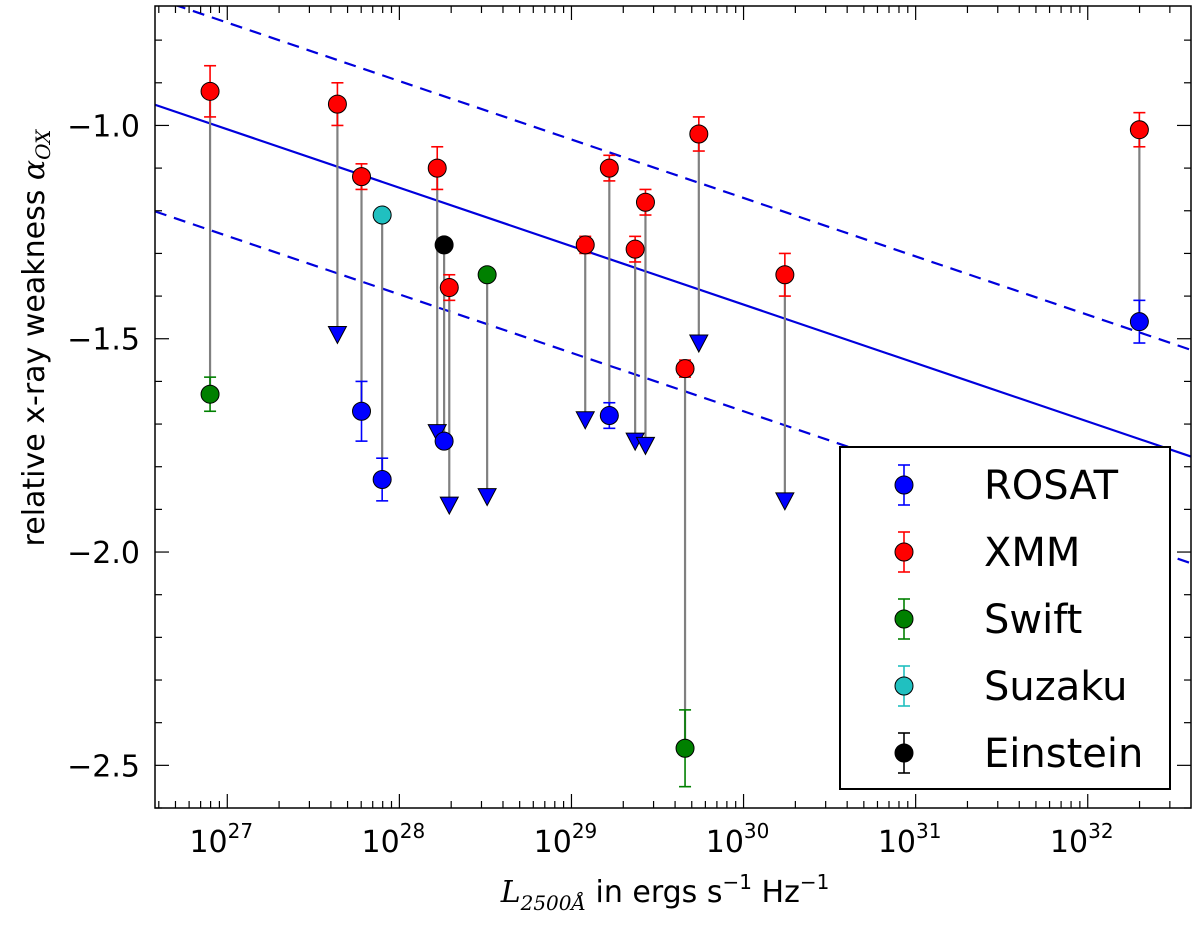 The width and height of the screenshot is (1200, 926). I want to click on legend-label-swift: Swift, so click(1033, 620).